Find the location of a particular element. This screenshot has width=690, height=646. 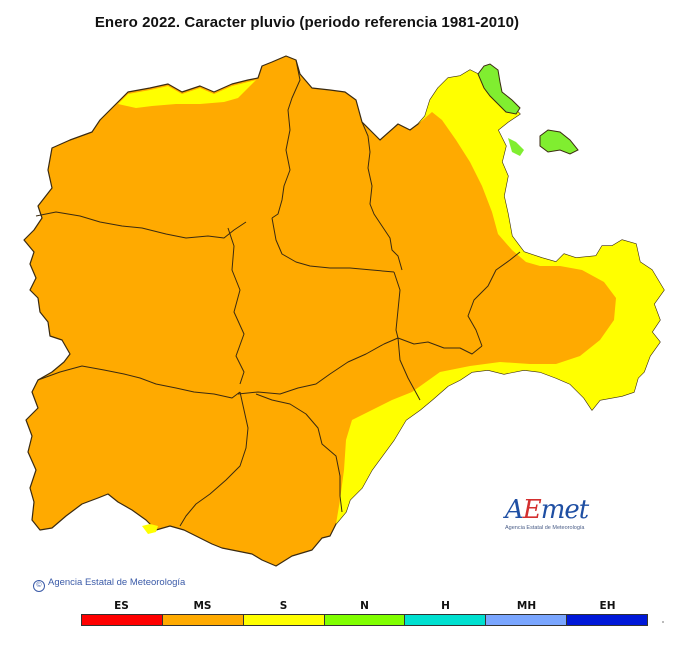

legend-label-n: N is located at coordinates (364, 606).